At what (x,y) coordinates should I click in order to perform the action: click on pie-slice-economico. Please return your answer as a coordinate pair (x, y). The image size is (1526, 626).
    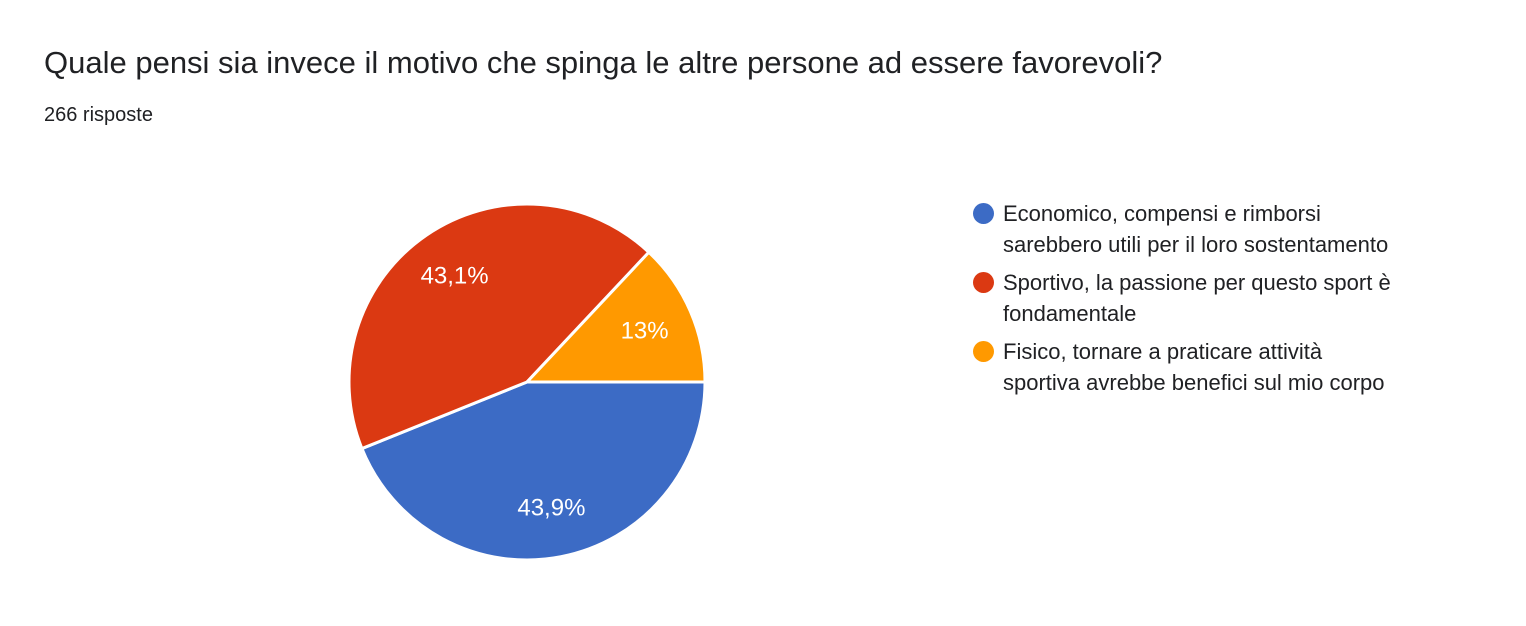
    Looking at the image, I should click on (533, 471).